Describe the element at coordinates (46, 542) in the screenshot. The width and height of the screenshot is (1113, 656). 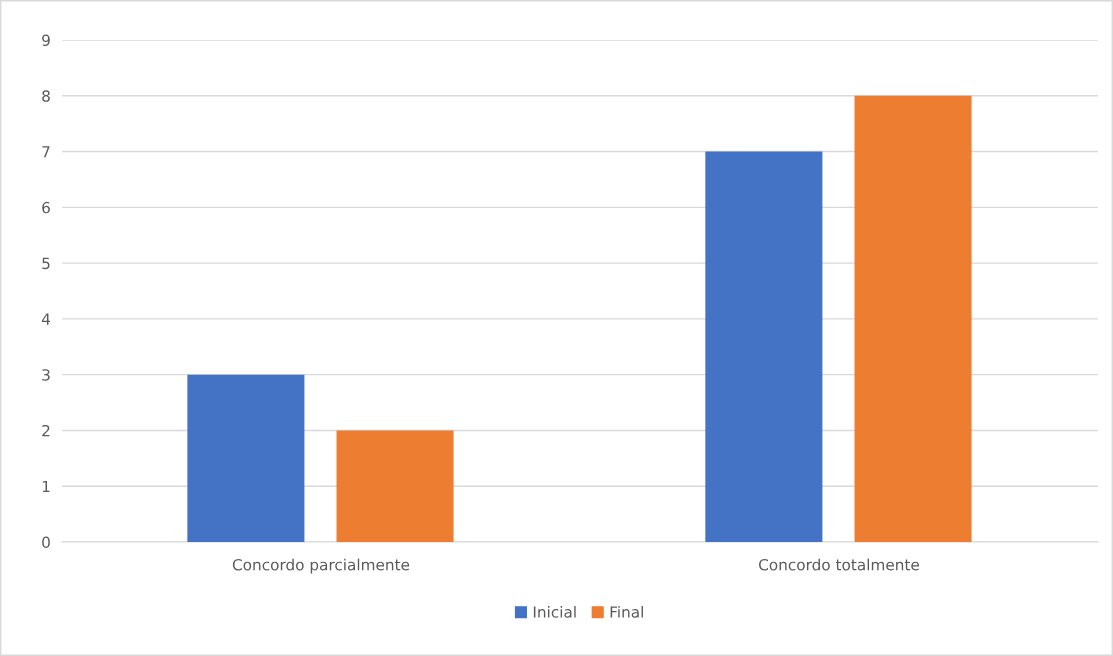
I see `y-tick-label: 0` at that location.